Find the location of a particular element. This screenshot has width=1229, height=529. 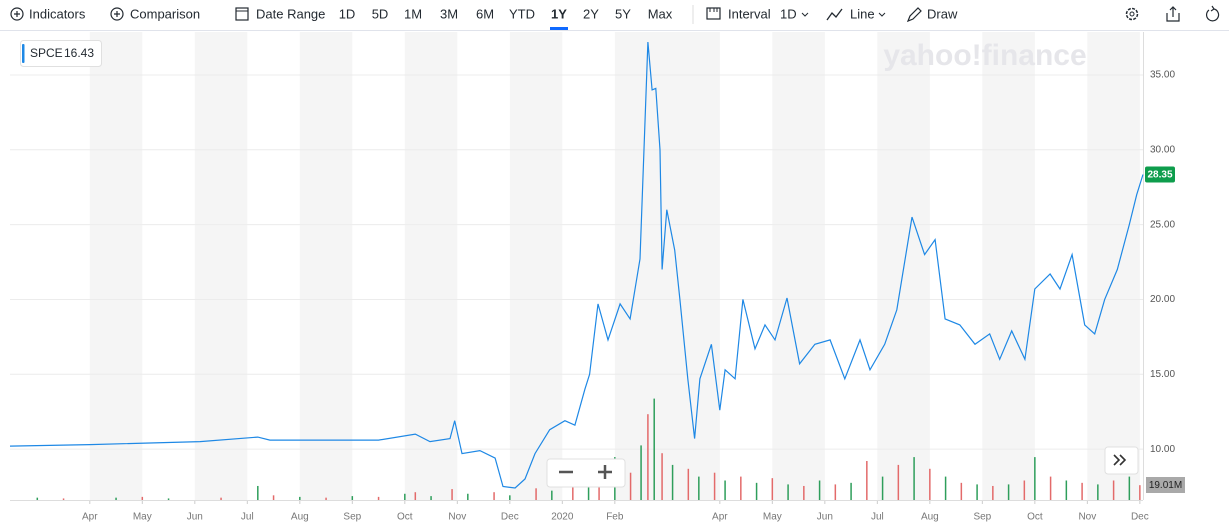

comparison-button: Comparison is located at coordinates (155, 13).